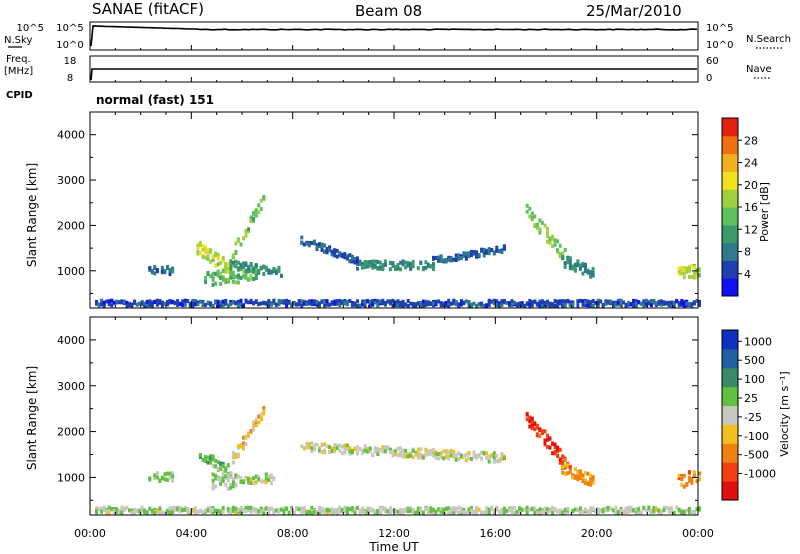 This screenshot has height=554, width=800. What do you see at coordinates (90, 533) in the screenshot?
I see `x-tick-label: 00:00` at bounding box center [90, 533].